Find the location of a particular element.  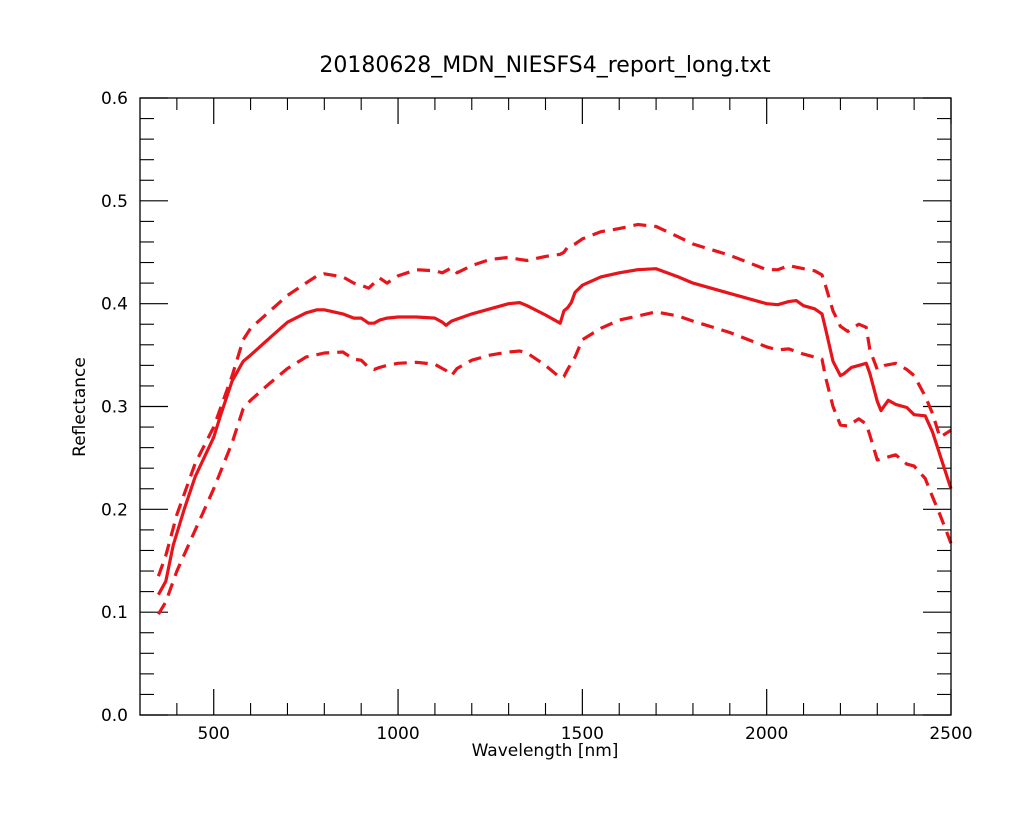

y-tick-label: 0.0 is located at coordinates (114, 716).